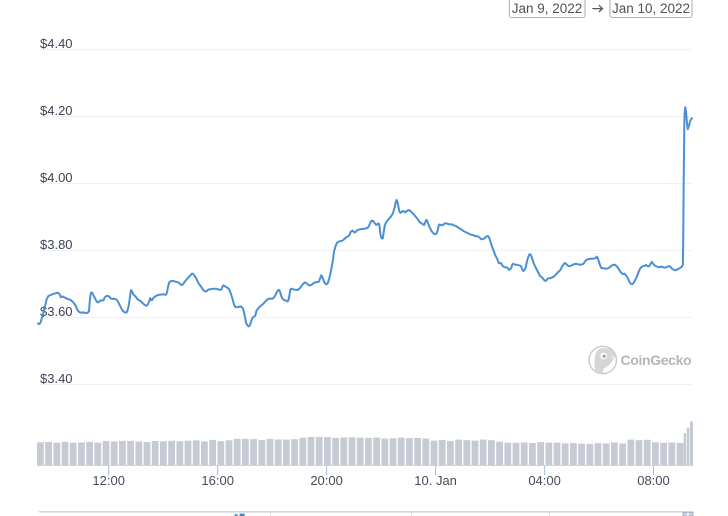 The width and height of the screenshot is (728, 516). What do you see at coordinates (56, 244) in the screenshot?
I see `svg-text: $3.80` at bounding box center [56, 244].